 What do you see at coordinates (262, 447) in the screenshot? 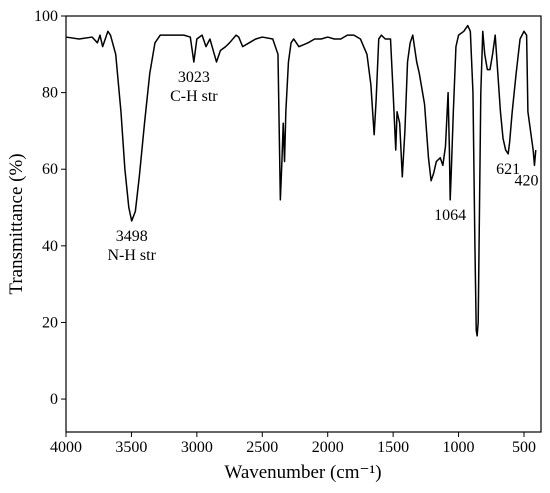
I see `x-tick-label: 2500` at bounding box center [262, 447].